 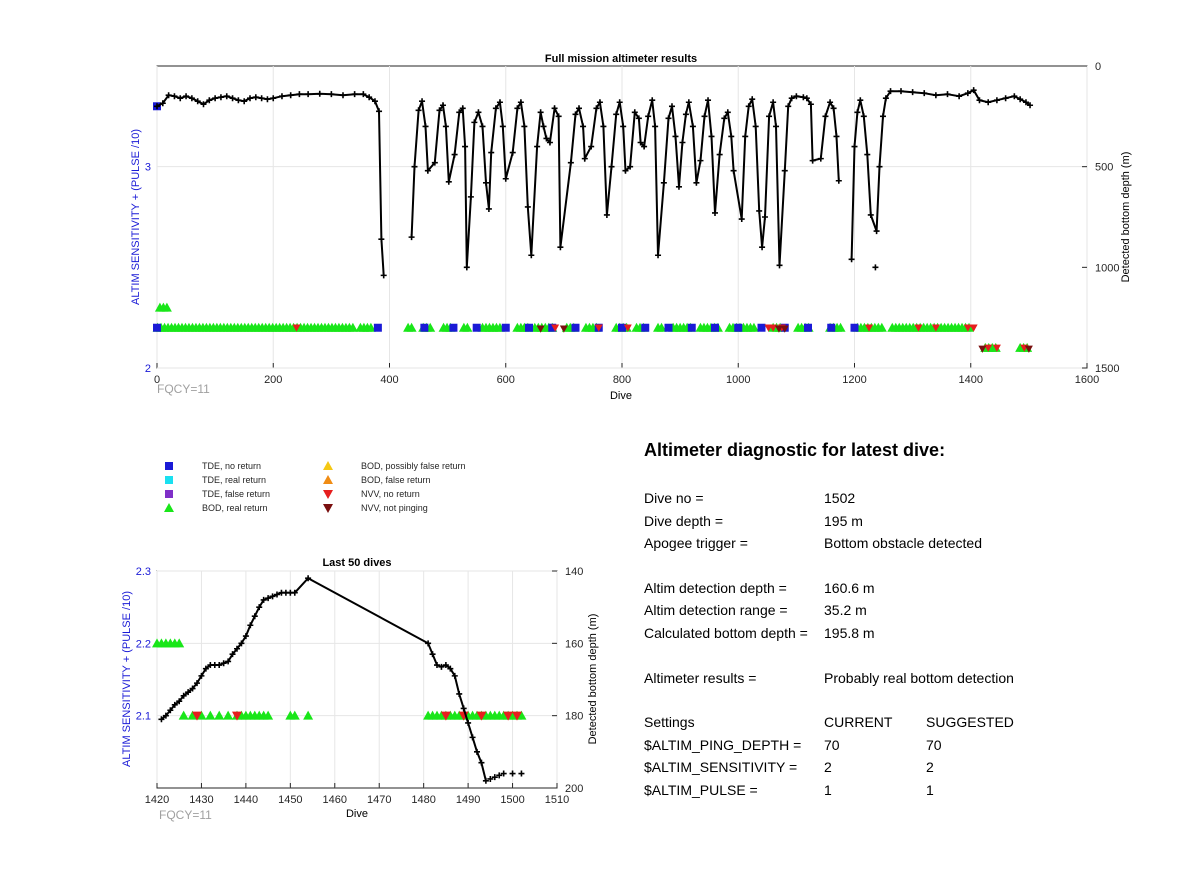 I want to click on x-tick-label: 1490, so click(x=468, y=800).